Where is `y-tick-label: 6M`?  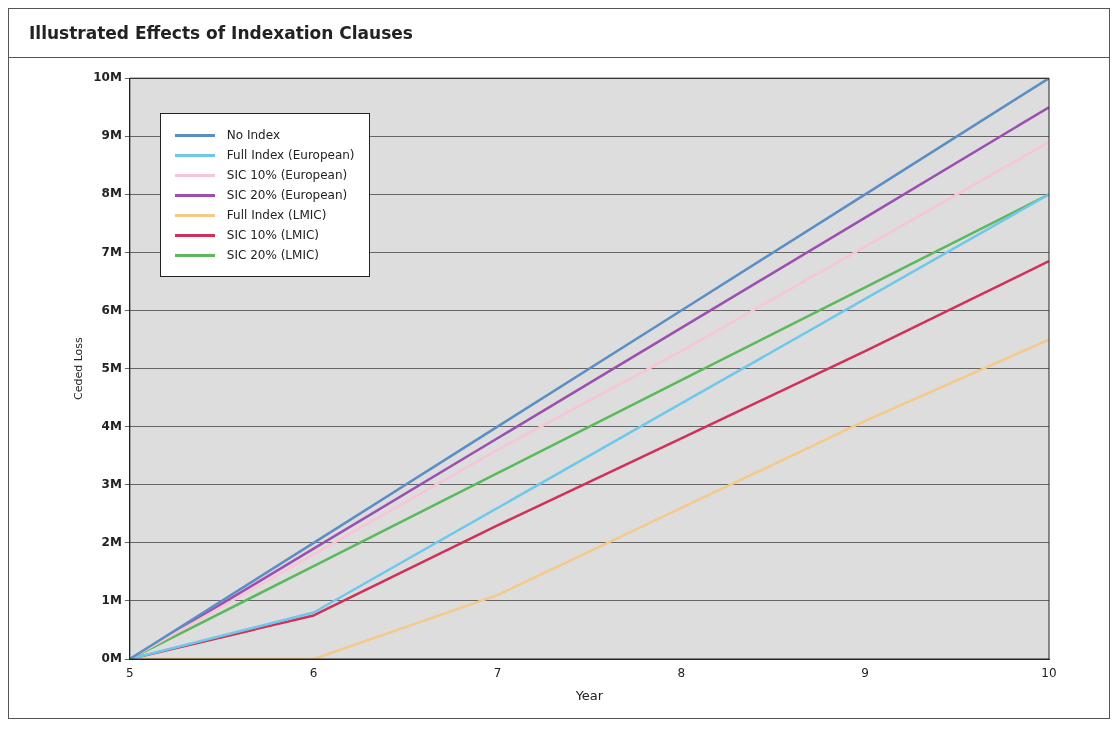
y-tick-label: 6M is located at coordinates (111, 309).